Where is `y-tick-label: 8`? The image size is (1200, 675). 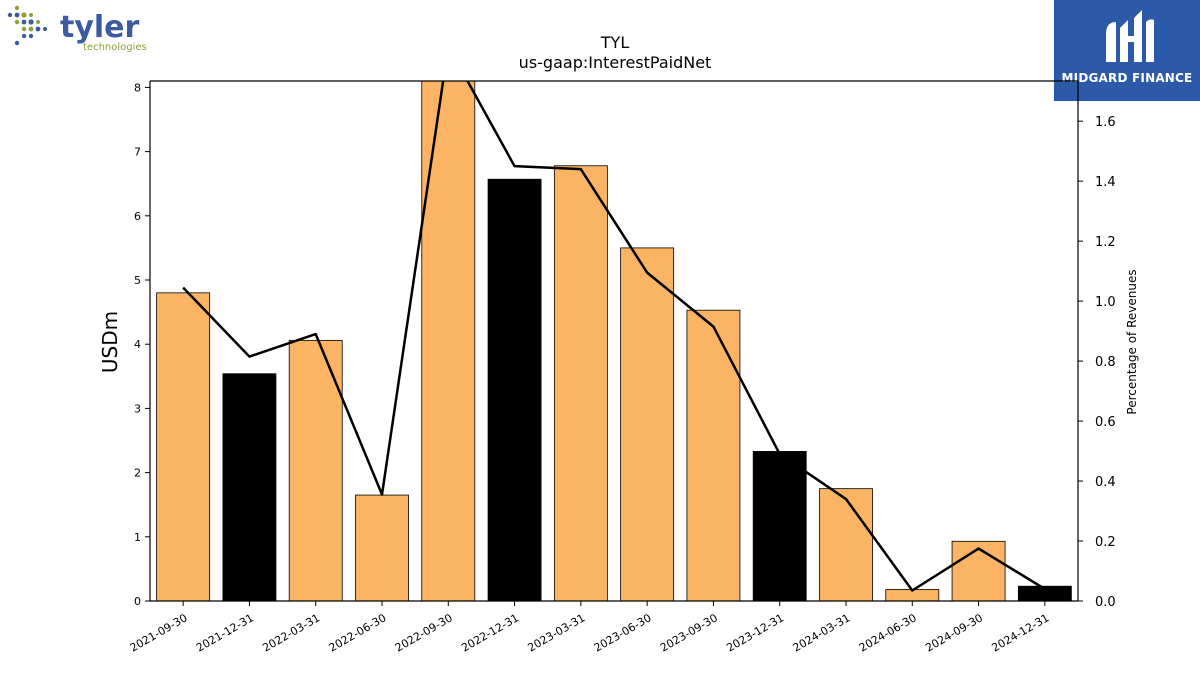 y-tick-label: 8 is located at coordinates (137, 87).